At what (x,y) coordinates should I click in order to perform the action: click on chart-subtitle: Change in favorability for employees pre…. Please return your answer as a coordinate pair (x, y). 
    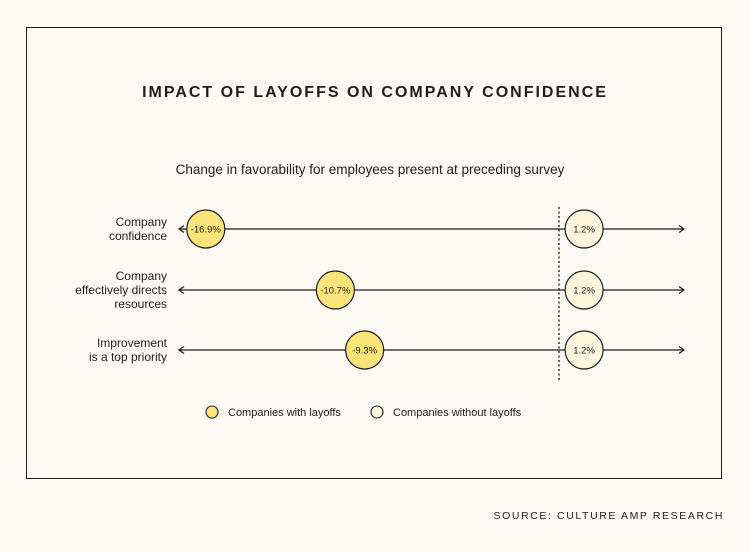
    Looking at the image, I should click on (370, 169).